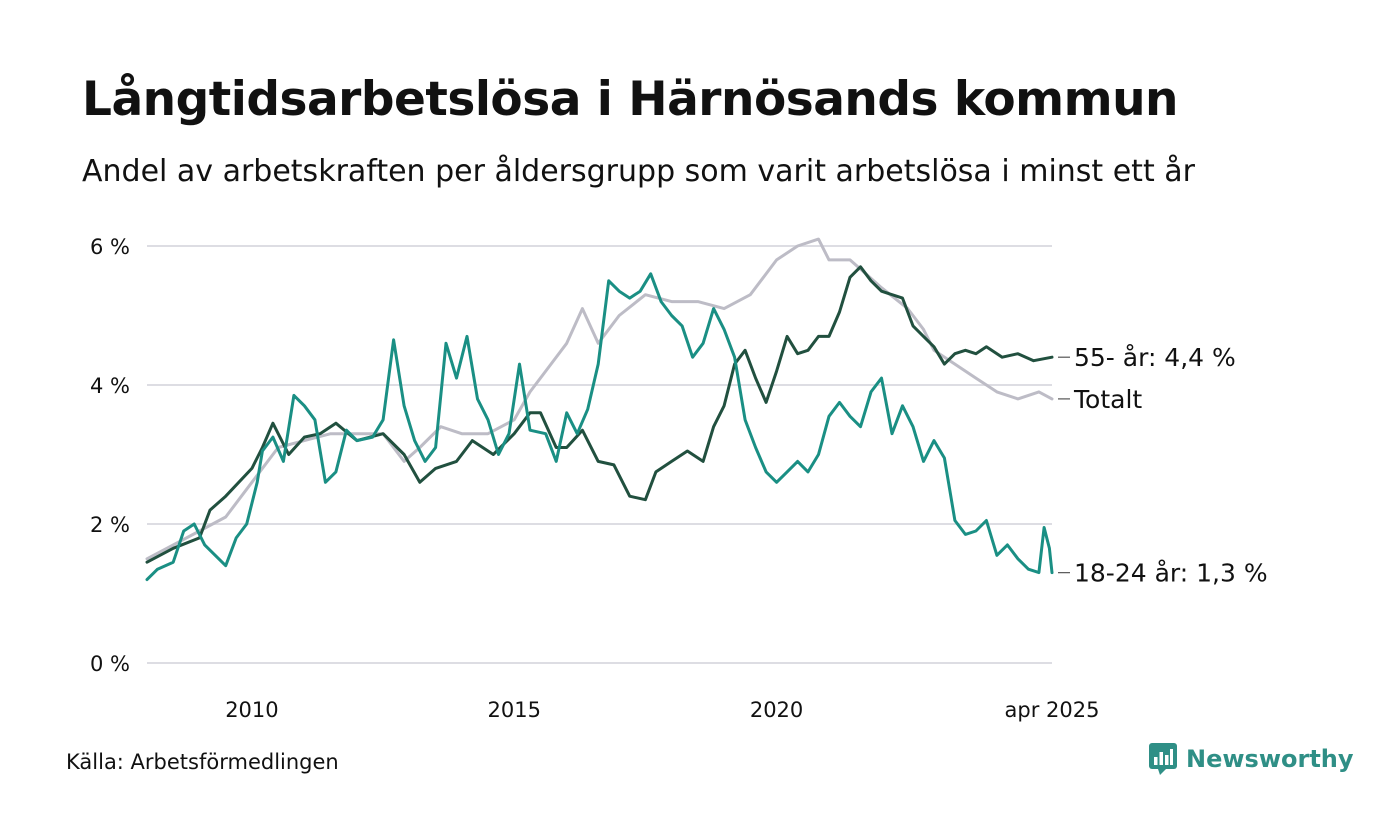 The height and width of the screenshot is (840, 1400). What do you see at coordinates (110, 455) in the screenshot?
I see `y-axis-tick-labels: 0 % 2 % 4 % 6 %` at bounding box center [110, 455].